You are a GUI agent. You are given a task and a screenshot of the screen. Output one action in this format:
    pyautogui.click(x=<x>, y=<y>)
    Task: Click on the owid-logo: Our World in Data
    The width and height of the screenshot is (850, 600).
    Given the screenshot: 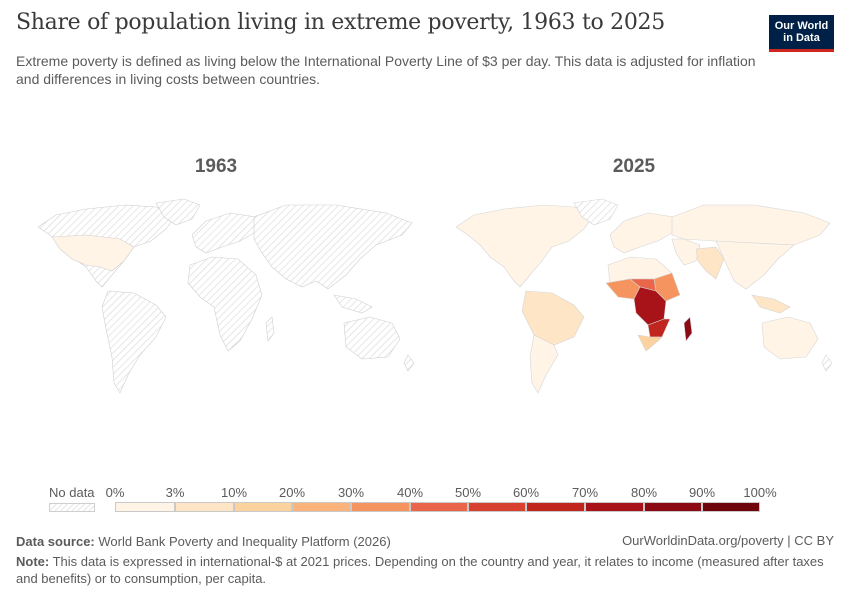 What is the action you would take?
    pyautogui.click(x=801, y=33)
    